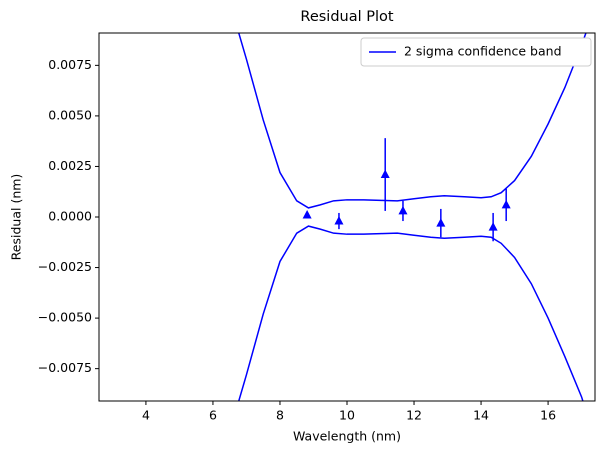 This screenshot has height=455, width=605. Describe the element at coordinates (481, 415) in the screenshot. I see `x-tick-label: 14` at that location.